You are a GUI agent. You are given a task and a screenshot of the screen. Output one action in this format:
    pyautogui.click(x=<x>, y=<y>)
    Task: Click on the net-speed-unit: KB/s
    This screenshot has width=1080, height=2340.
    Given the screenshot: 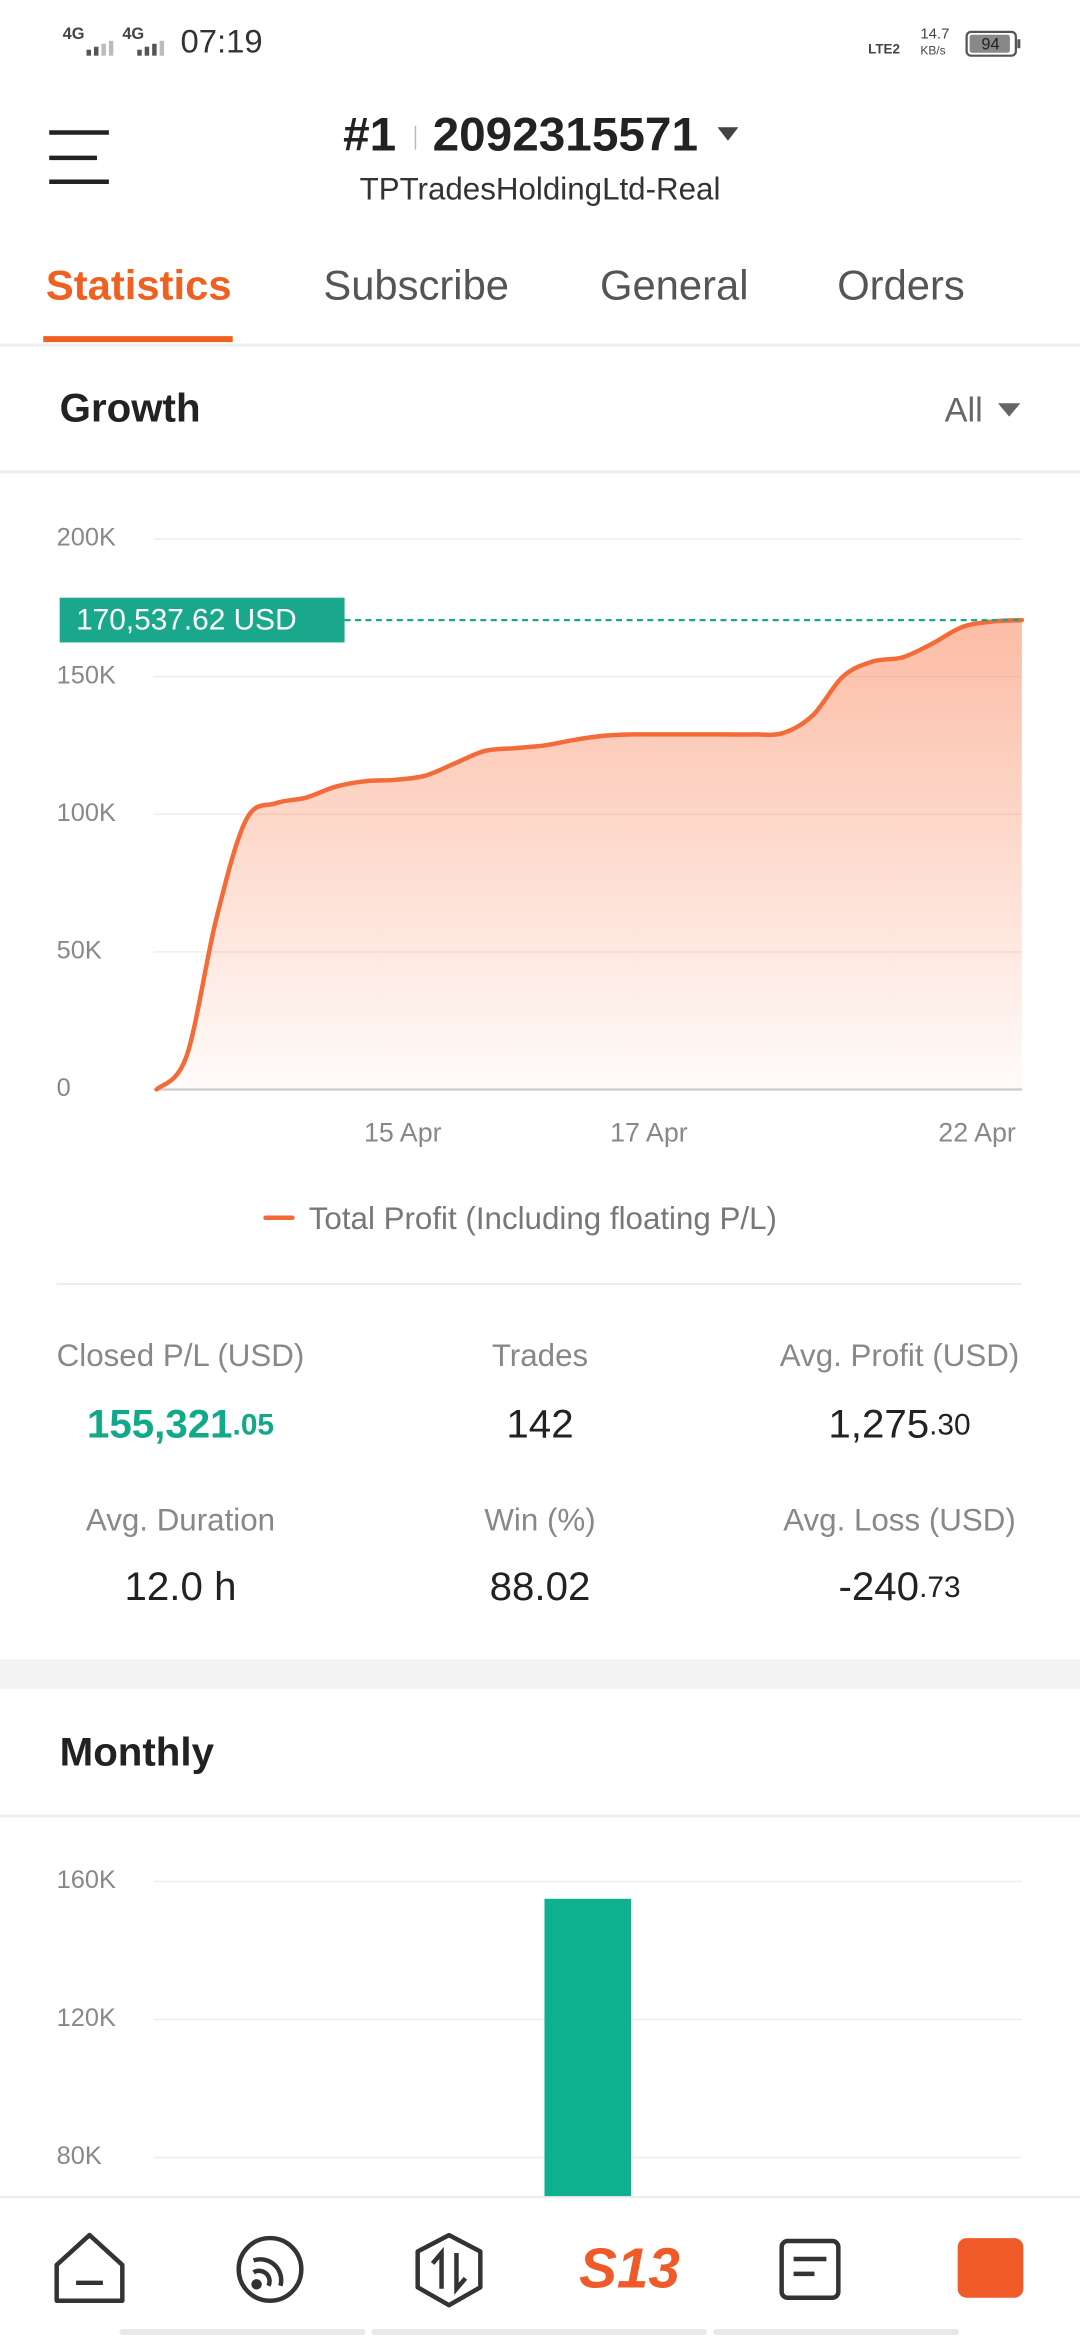 What is the action you would take?
    pyautogui.click(x=932, y=50)
    